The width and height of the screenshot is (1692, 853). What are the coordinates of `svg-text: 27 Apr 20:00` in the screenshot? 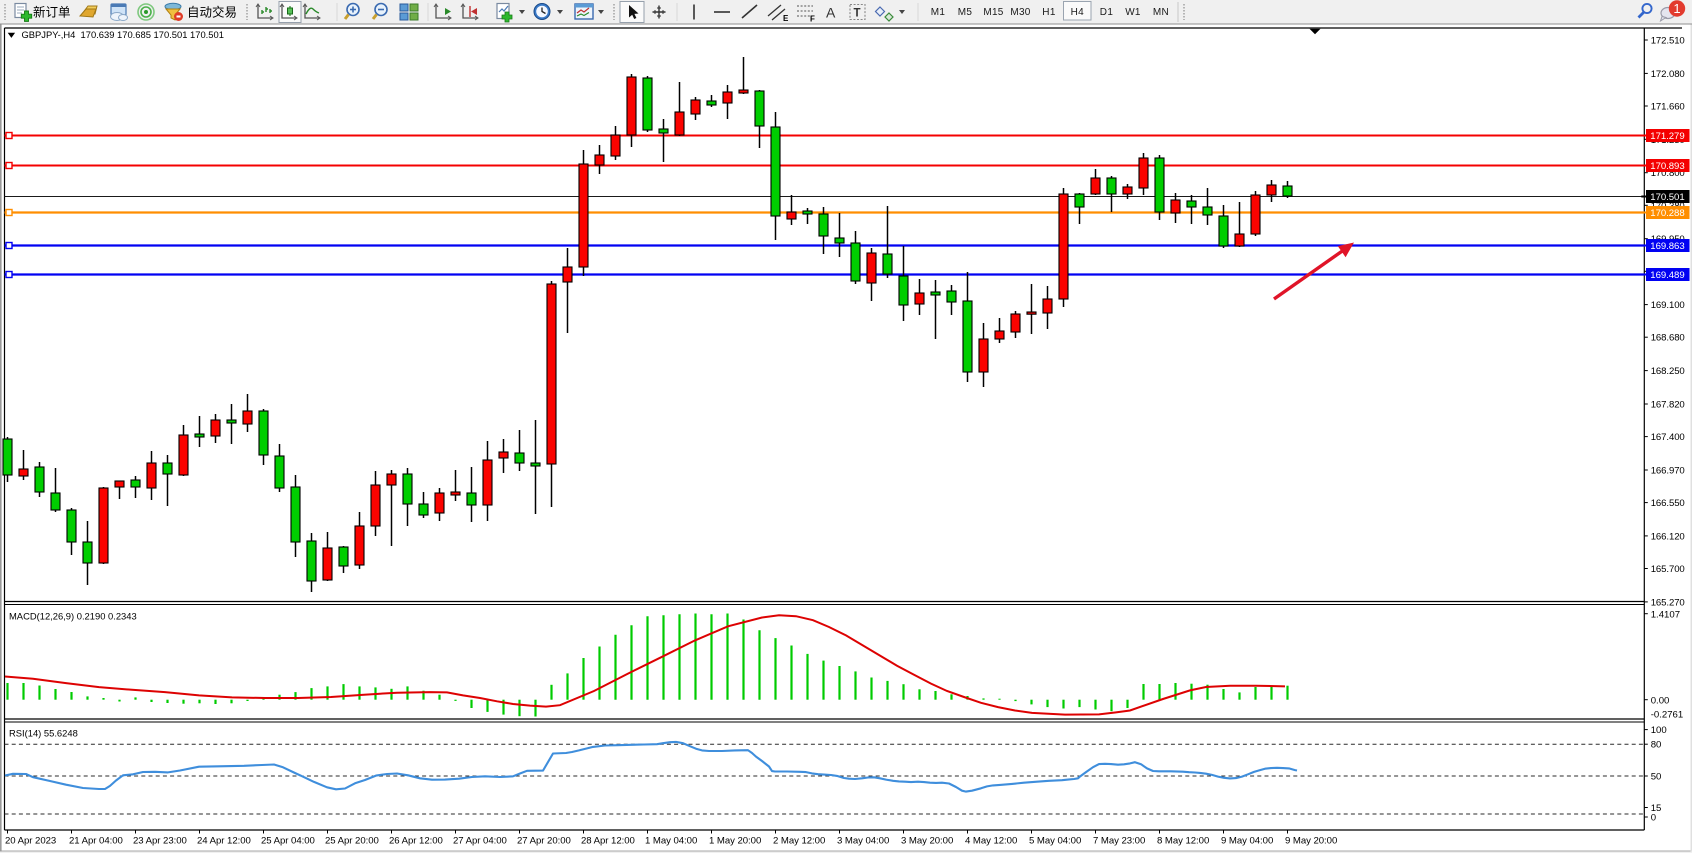 It's located at (544, 841).